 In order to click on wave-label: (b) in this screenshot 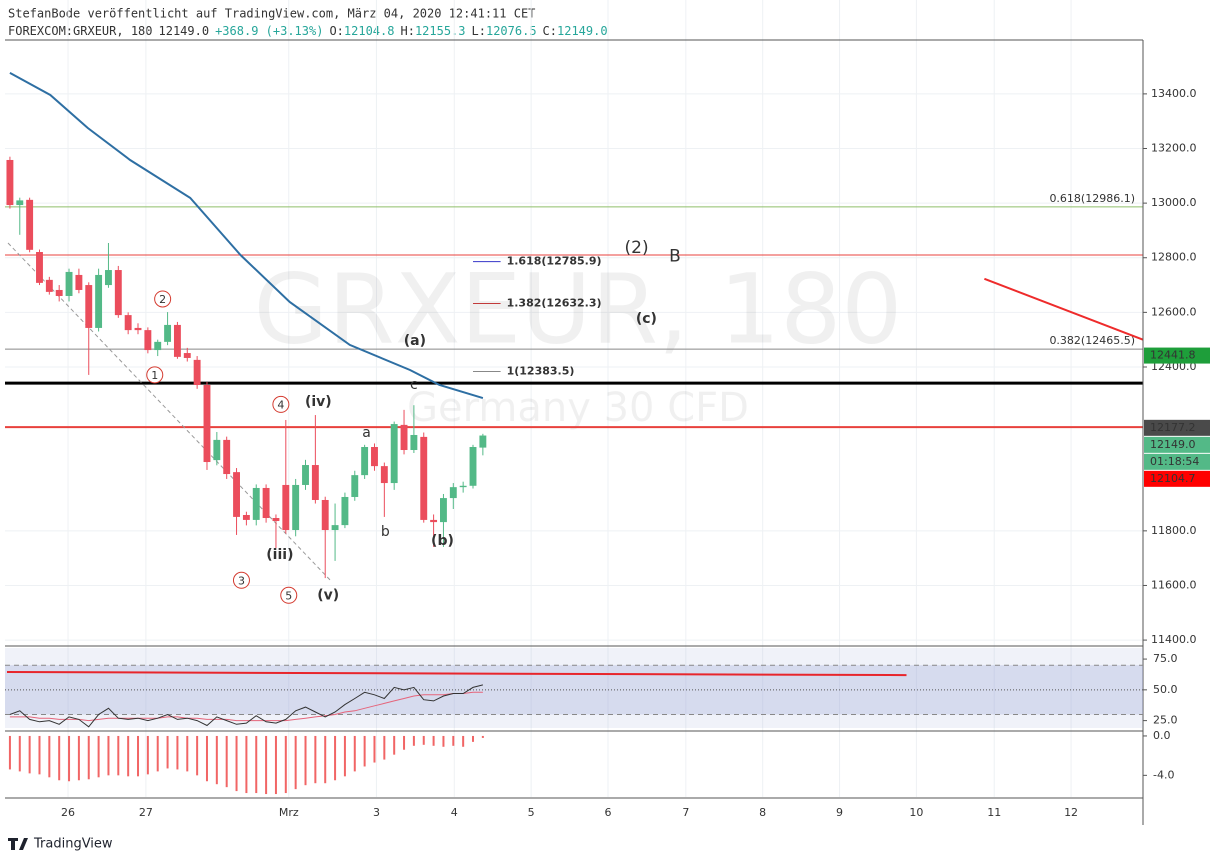, I will do `click(442, 541)`.